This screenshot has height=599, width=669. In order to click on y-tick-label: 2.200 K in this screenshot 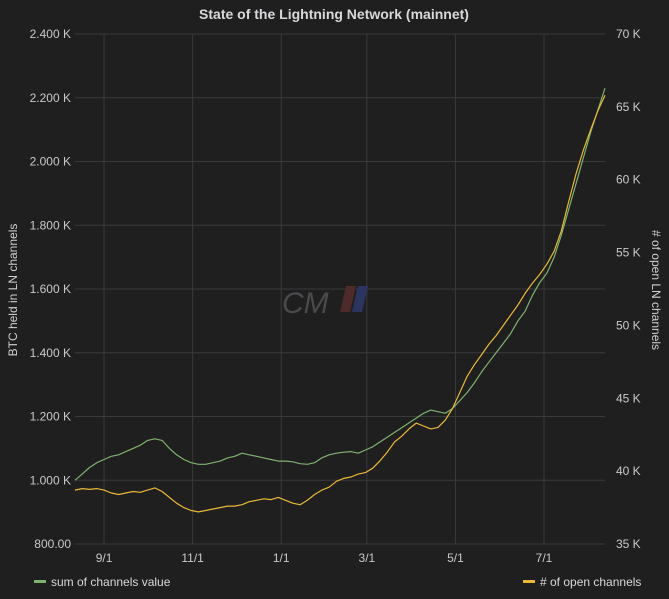, I will do `click(50, 98)`.